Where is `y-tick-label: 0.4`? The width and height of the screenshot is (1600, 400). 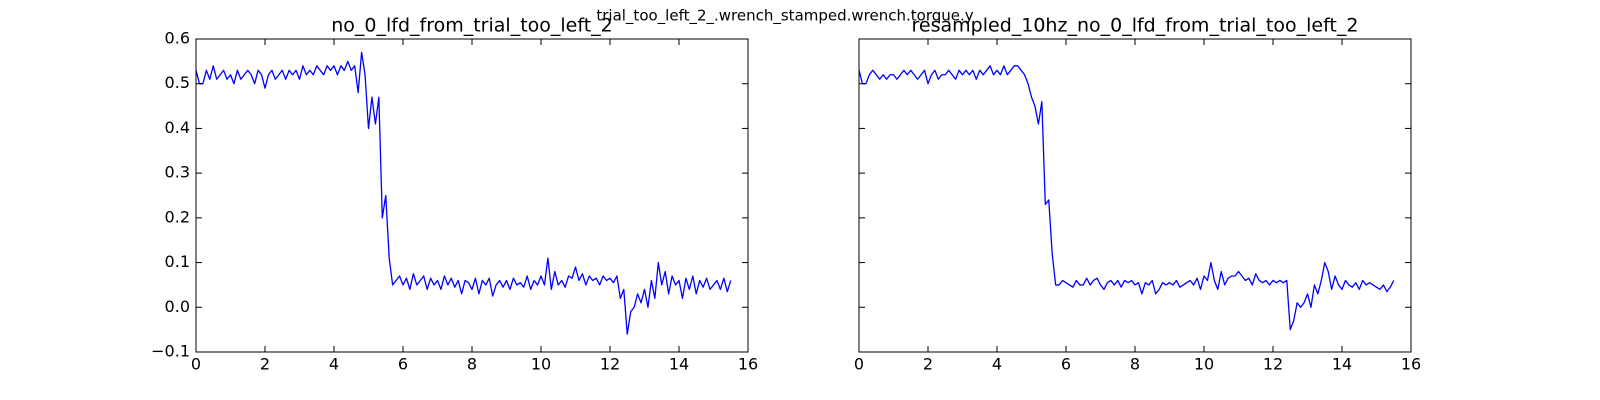 y-tick-label: 0.4 is located at coordinates (177, 127).